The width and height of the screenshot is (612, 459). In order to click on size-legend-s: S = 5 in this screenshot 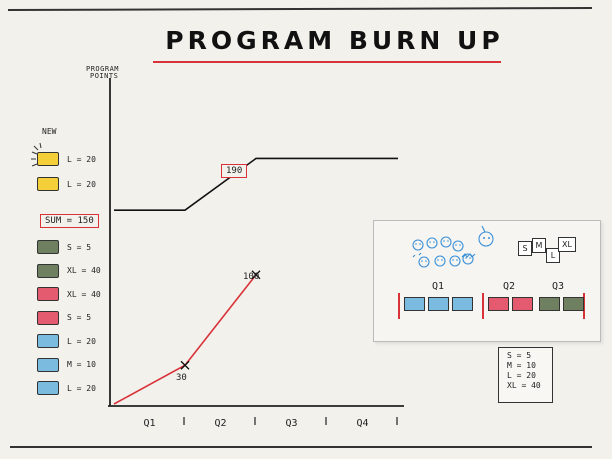, I will do `click(519, 355)`.